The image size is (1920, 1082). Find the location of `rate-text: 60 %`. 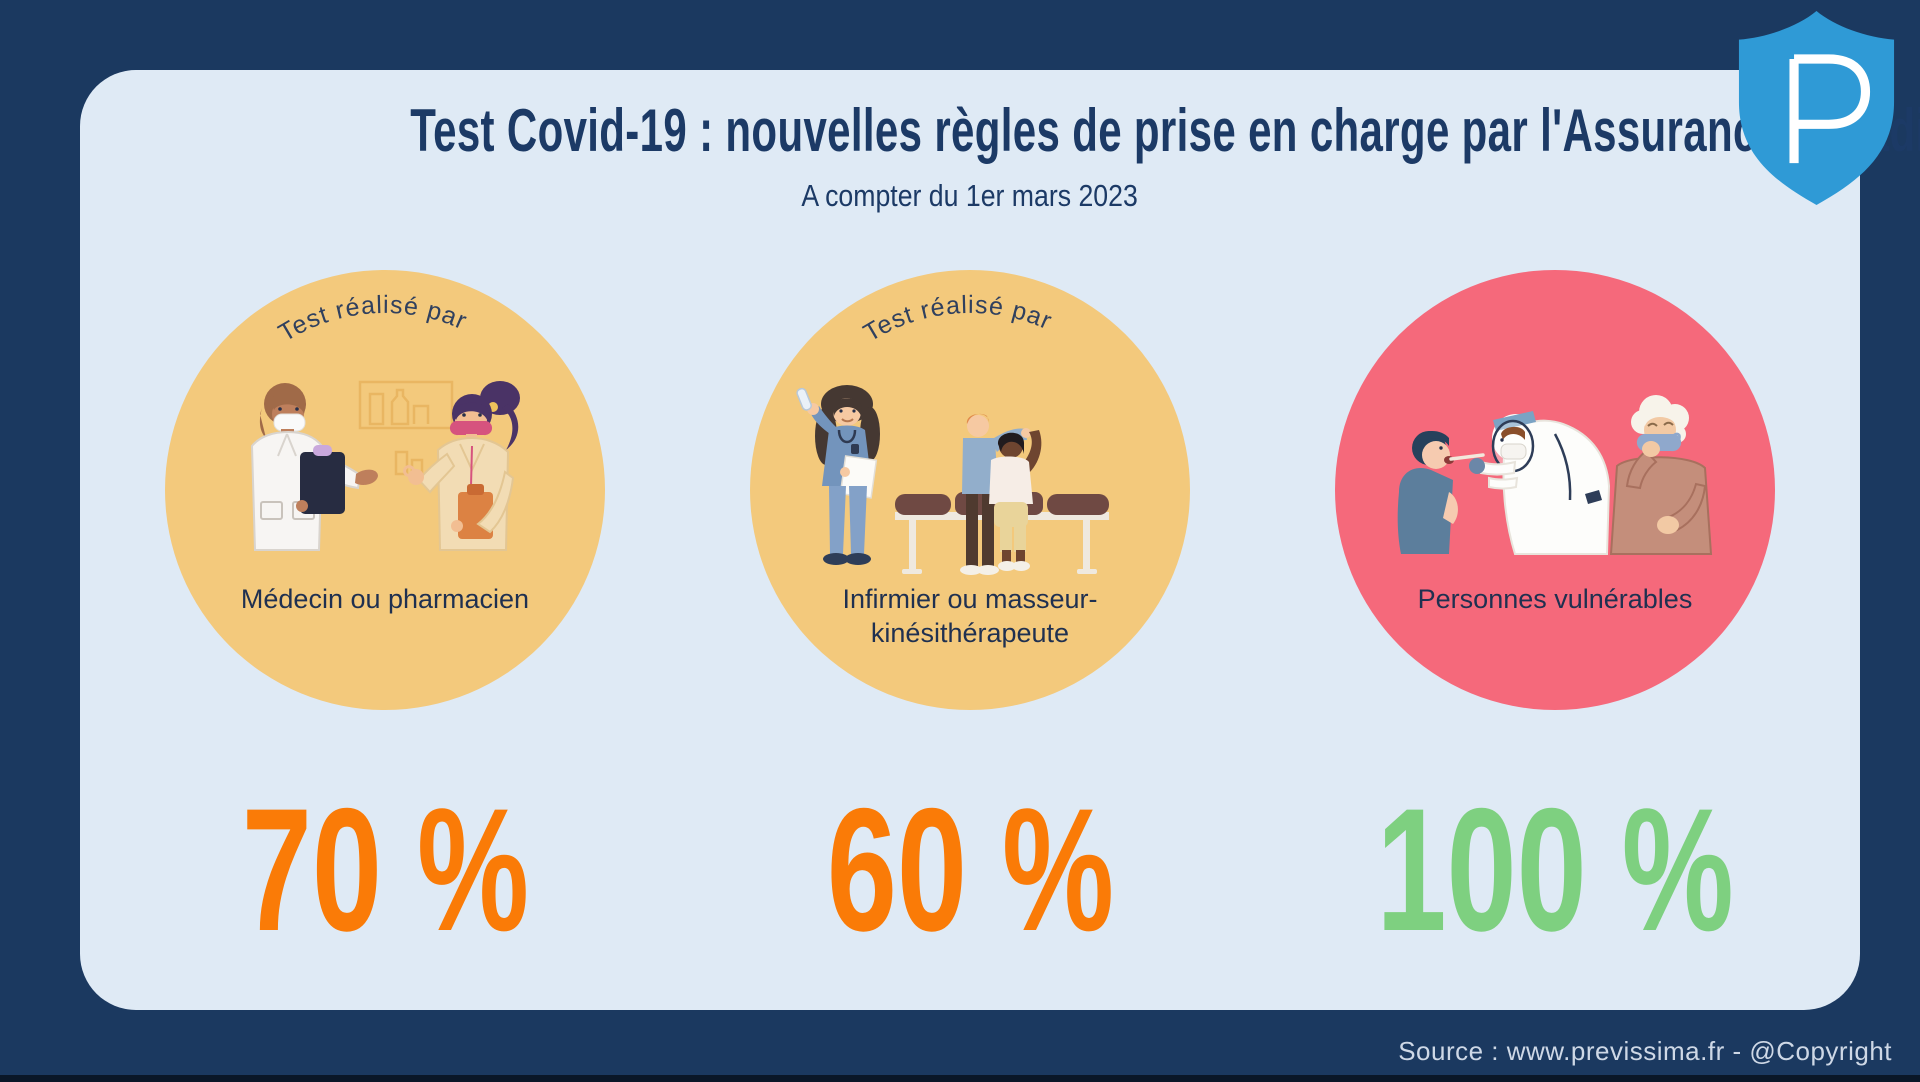

rate-text: 60 % is located at coordinates (970, 870).